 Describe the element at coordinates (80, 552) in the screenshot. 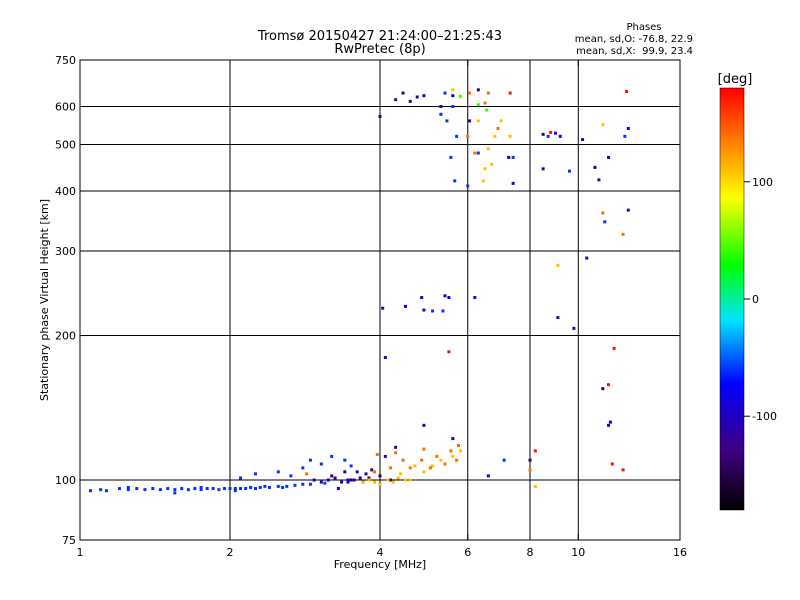

I see `x-tick-label: 1` at that location.